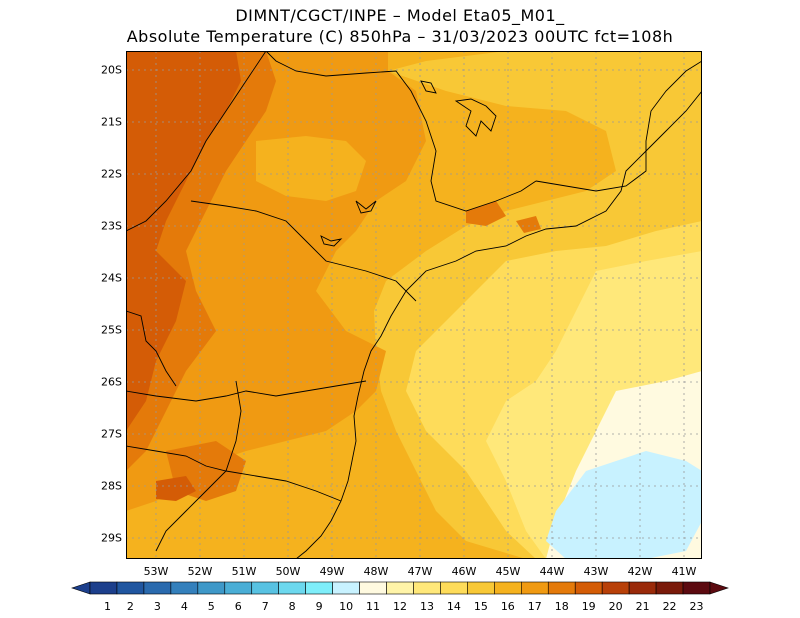 The height and width of the screenshot is (618, 800). What do you see at coordinates (535, 606) in the screenshot?
I see `colorbar-label: 17` at bounding box center [535, 606].